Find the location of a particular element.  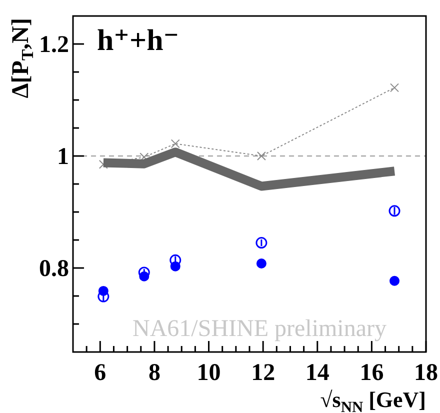

x-tick-label: 18 is located at coordinates (426, 373).